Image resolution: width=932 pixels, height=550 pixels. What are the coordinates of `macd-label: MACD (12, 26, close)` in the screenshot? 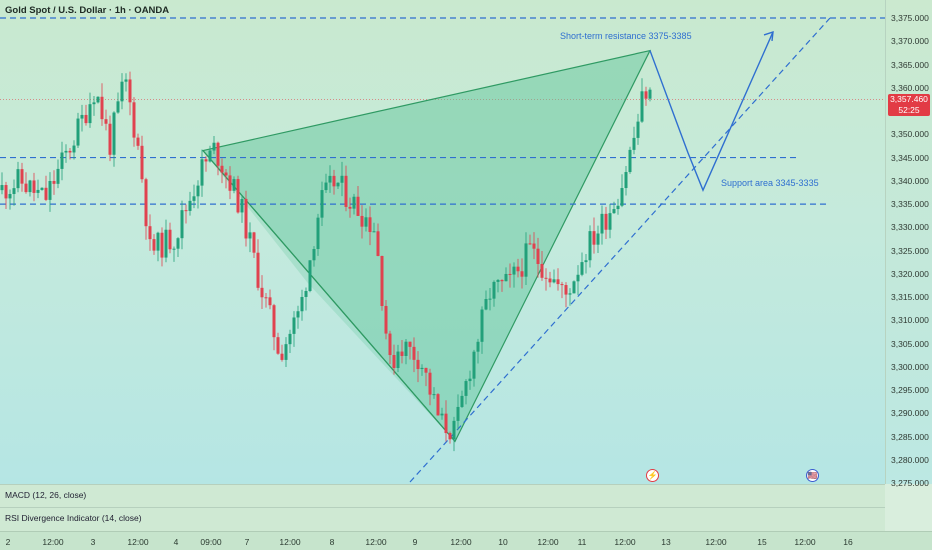 It's located at (46, 495).